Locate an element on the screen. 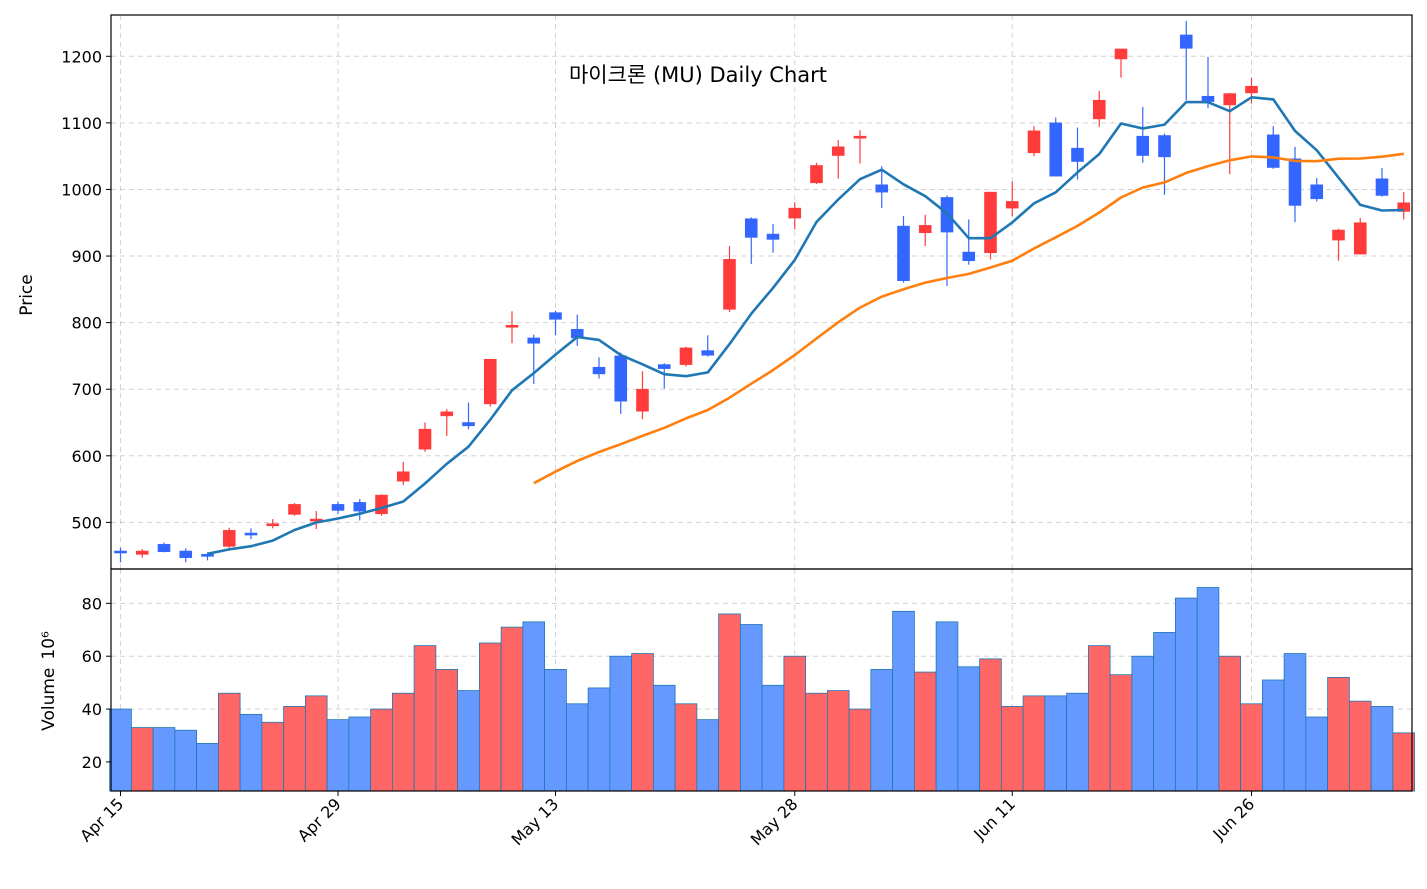  volume-tick-label: 20 is located at coordinates (92, 762).